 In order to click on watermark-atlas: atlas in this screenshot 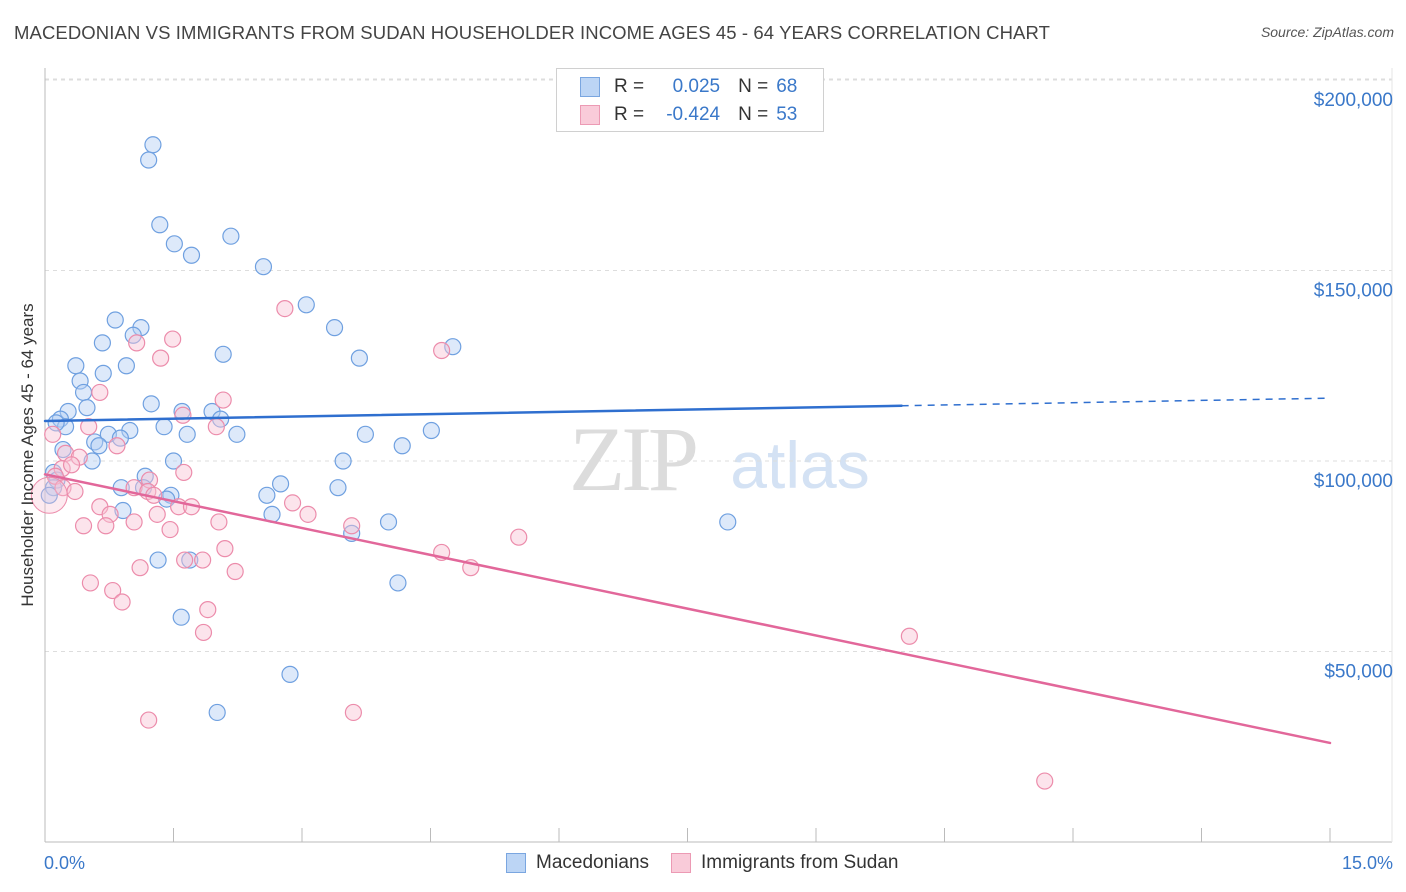, I will do `click(799, 465)`.